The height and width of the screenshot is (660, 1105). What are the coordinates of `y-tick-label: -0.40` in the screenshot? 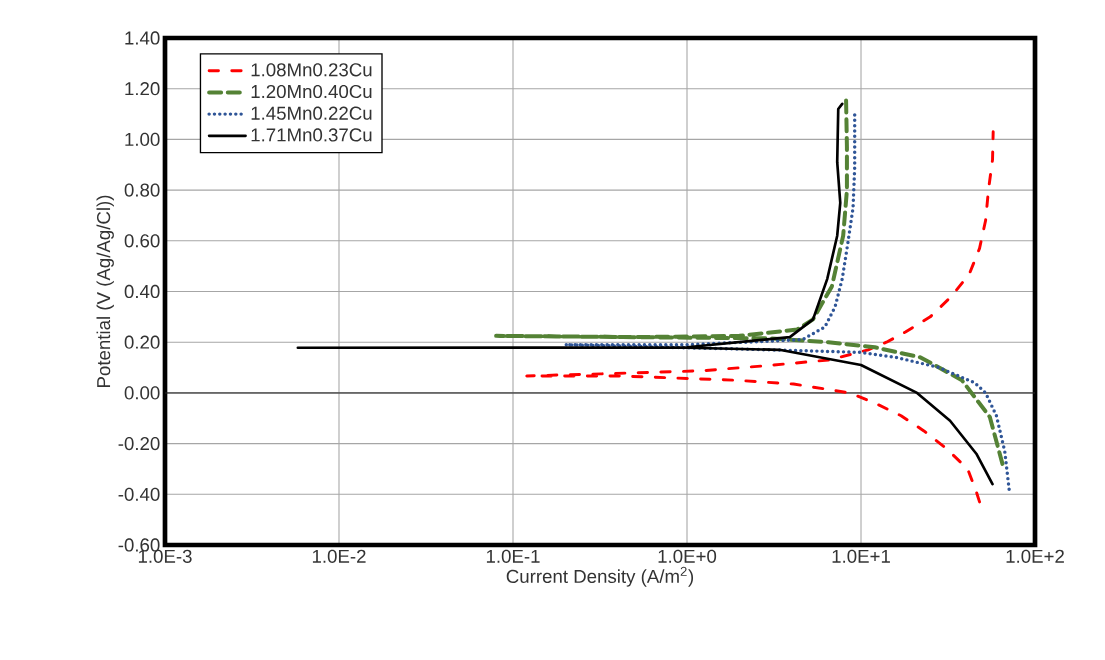 It's located at (139, 494).